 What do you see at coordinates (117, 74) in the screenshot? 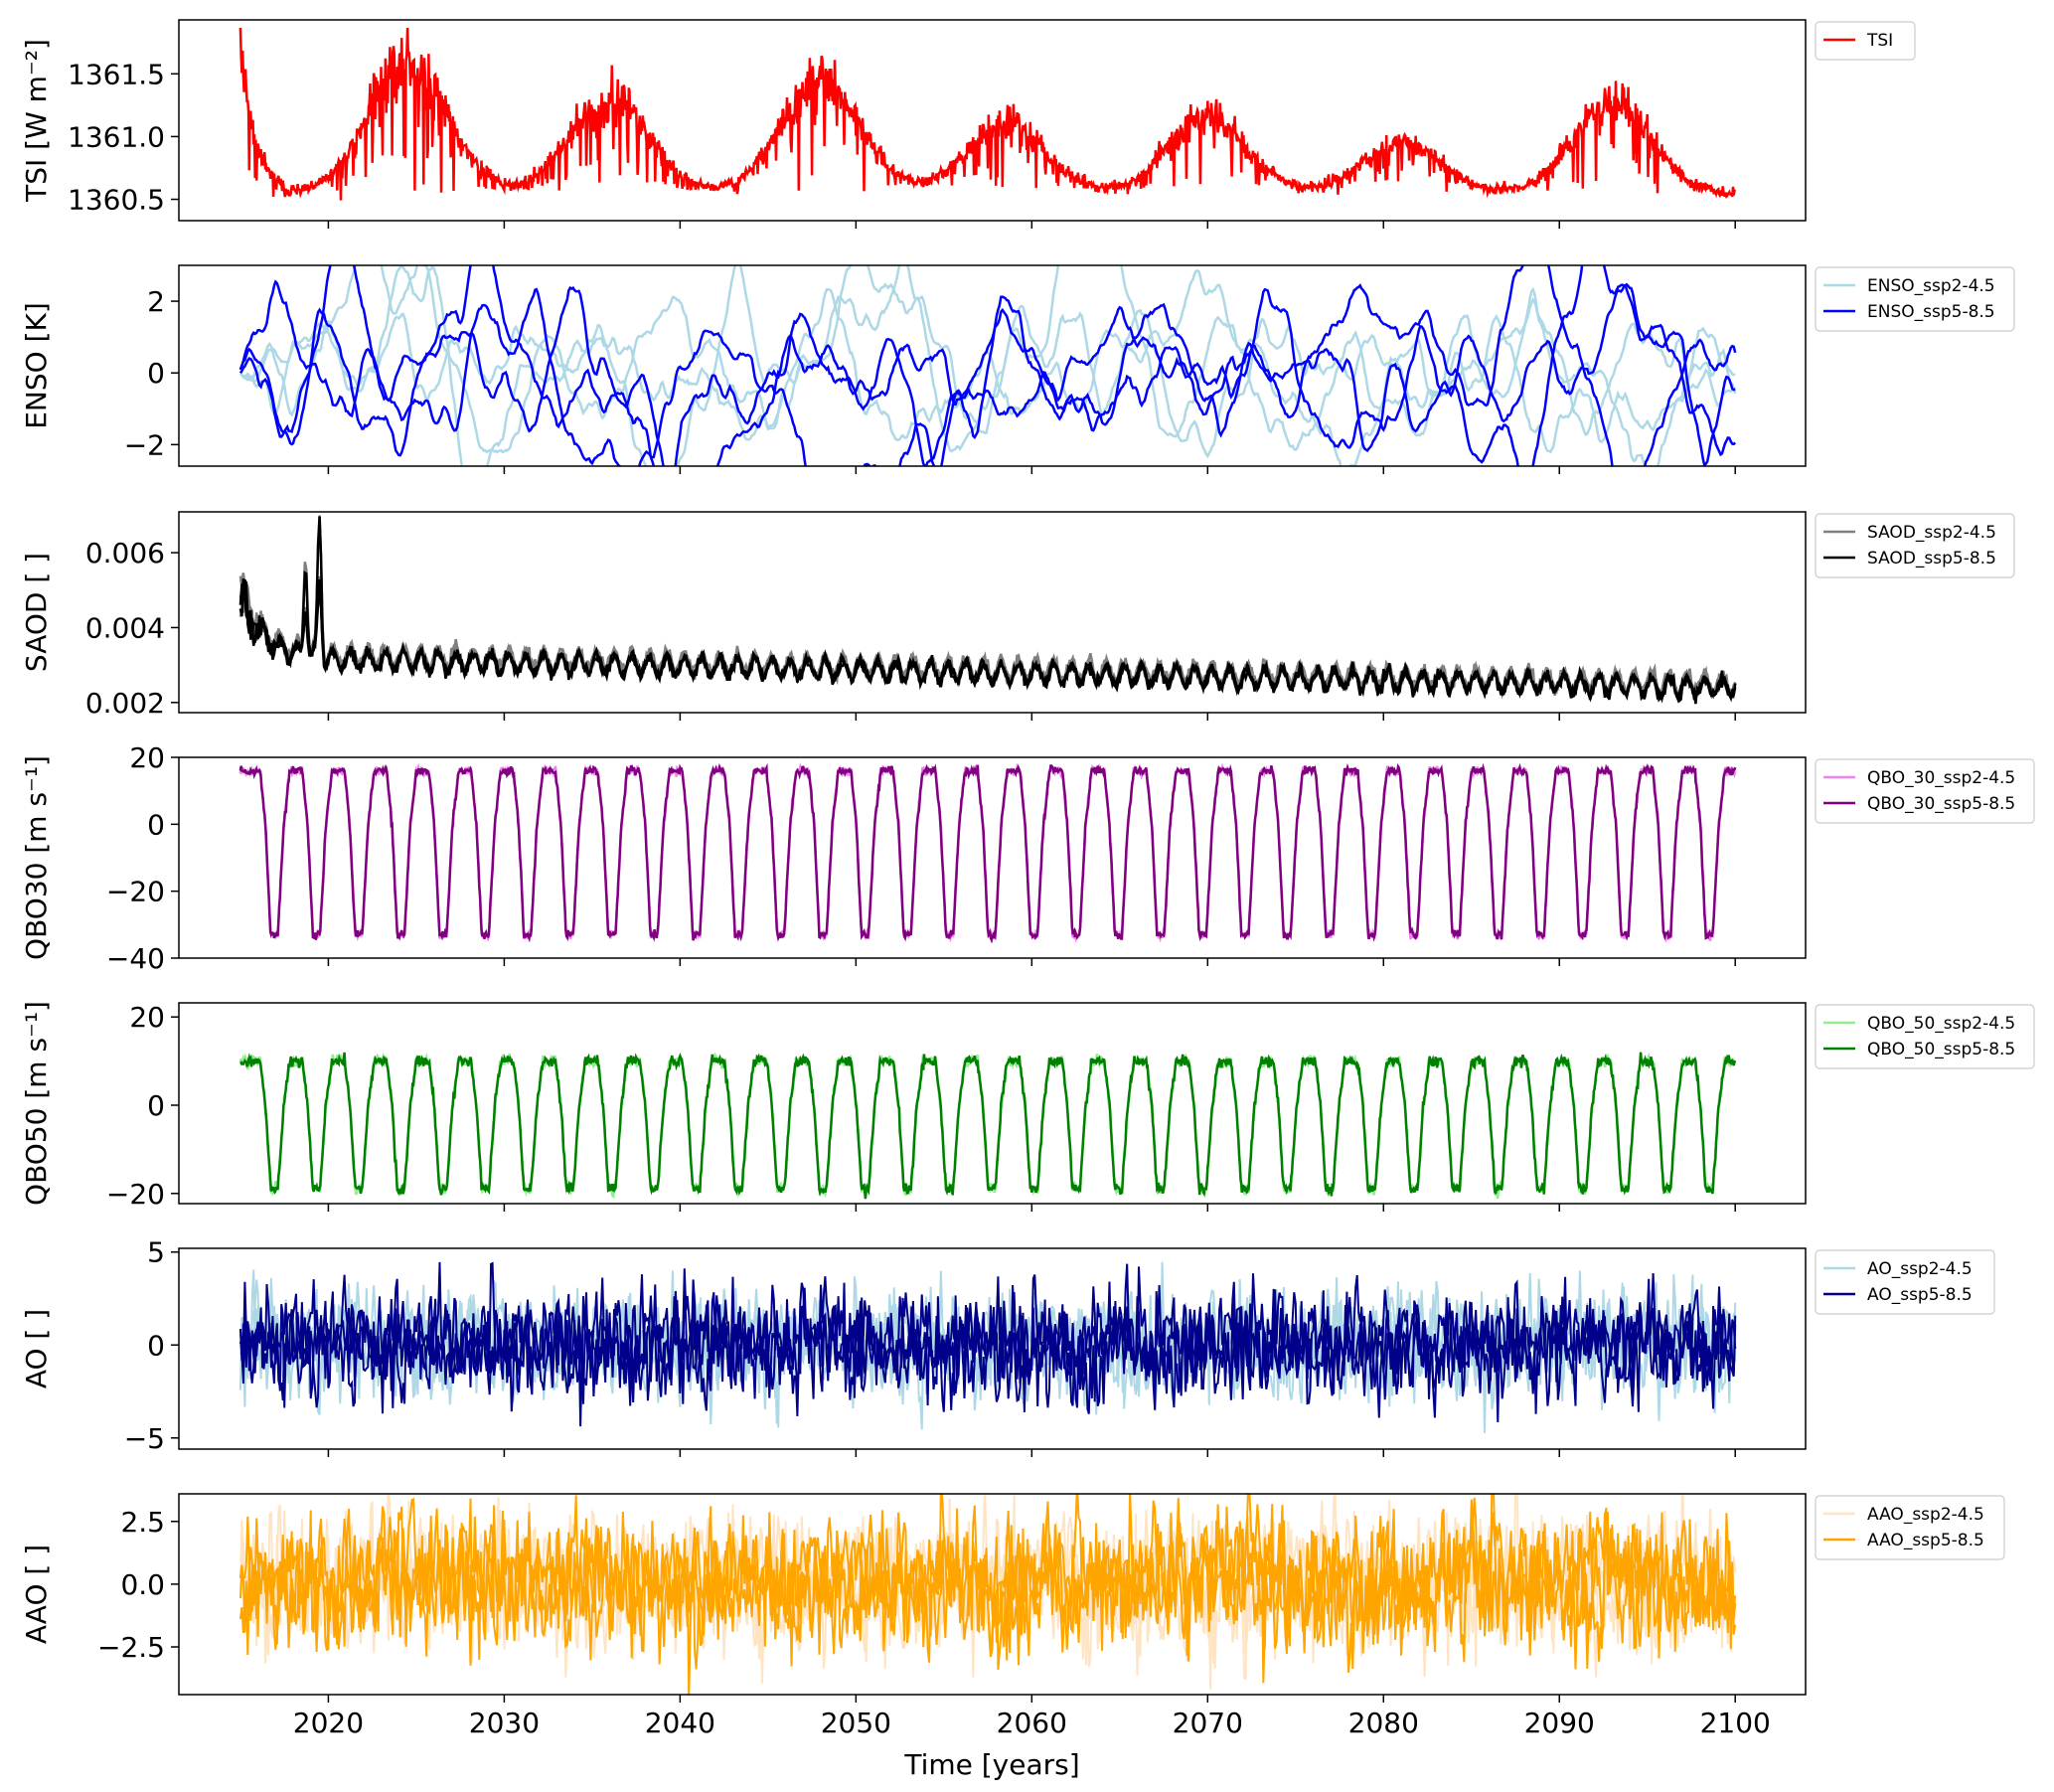
I see `y-tick-label: 1361.5` at bounding box center [117, 74].